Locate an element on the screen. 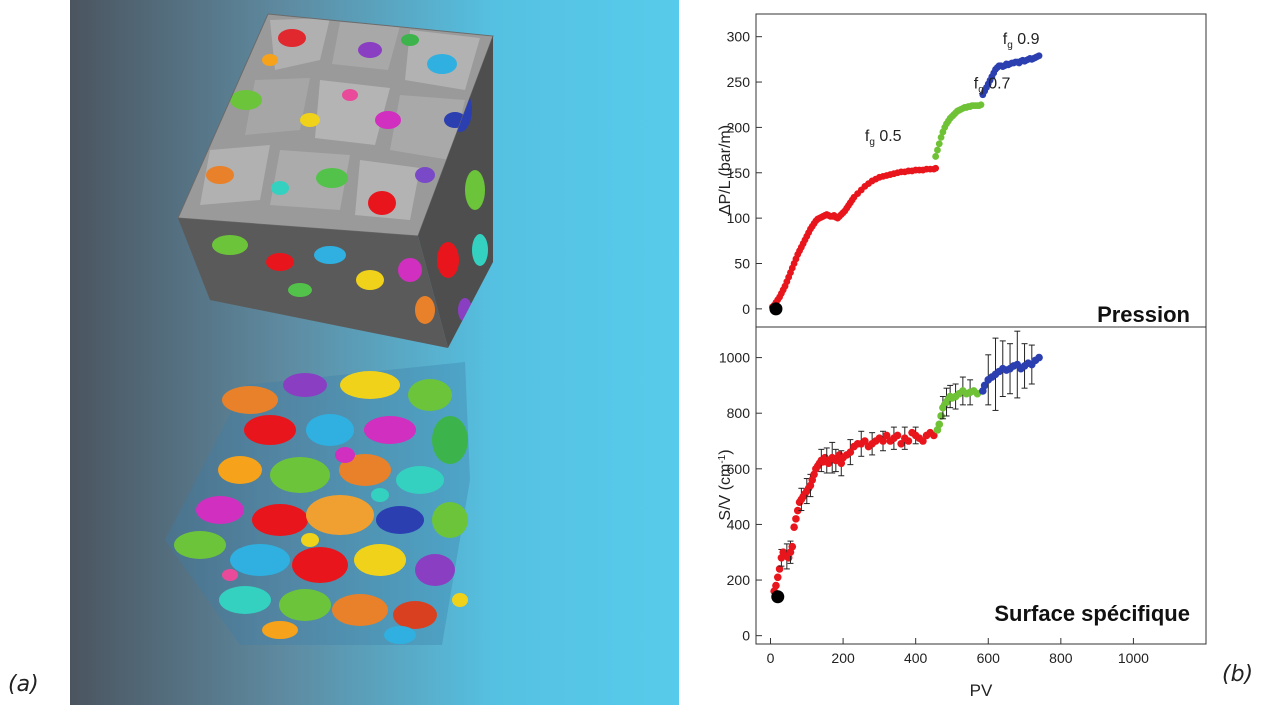 Image resolution: width=1262 pixels, height=710 pixels. grain-cube-top is located at coordinates (335, 125).